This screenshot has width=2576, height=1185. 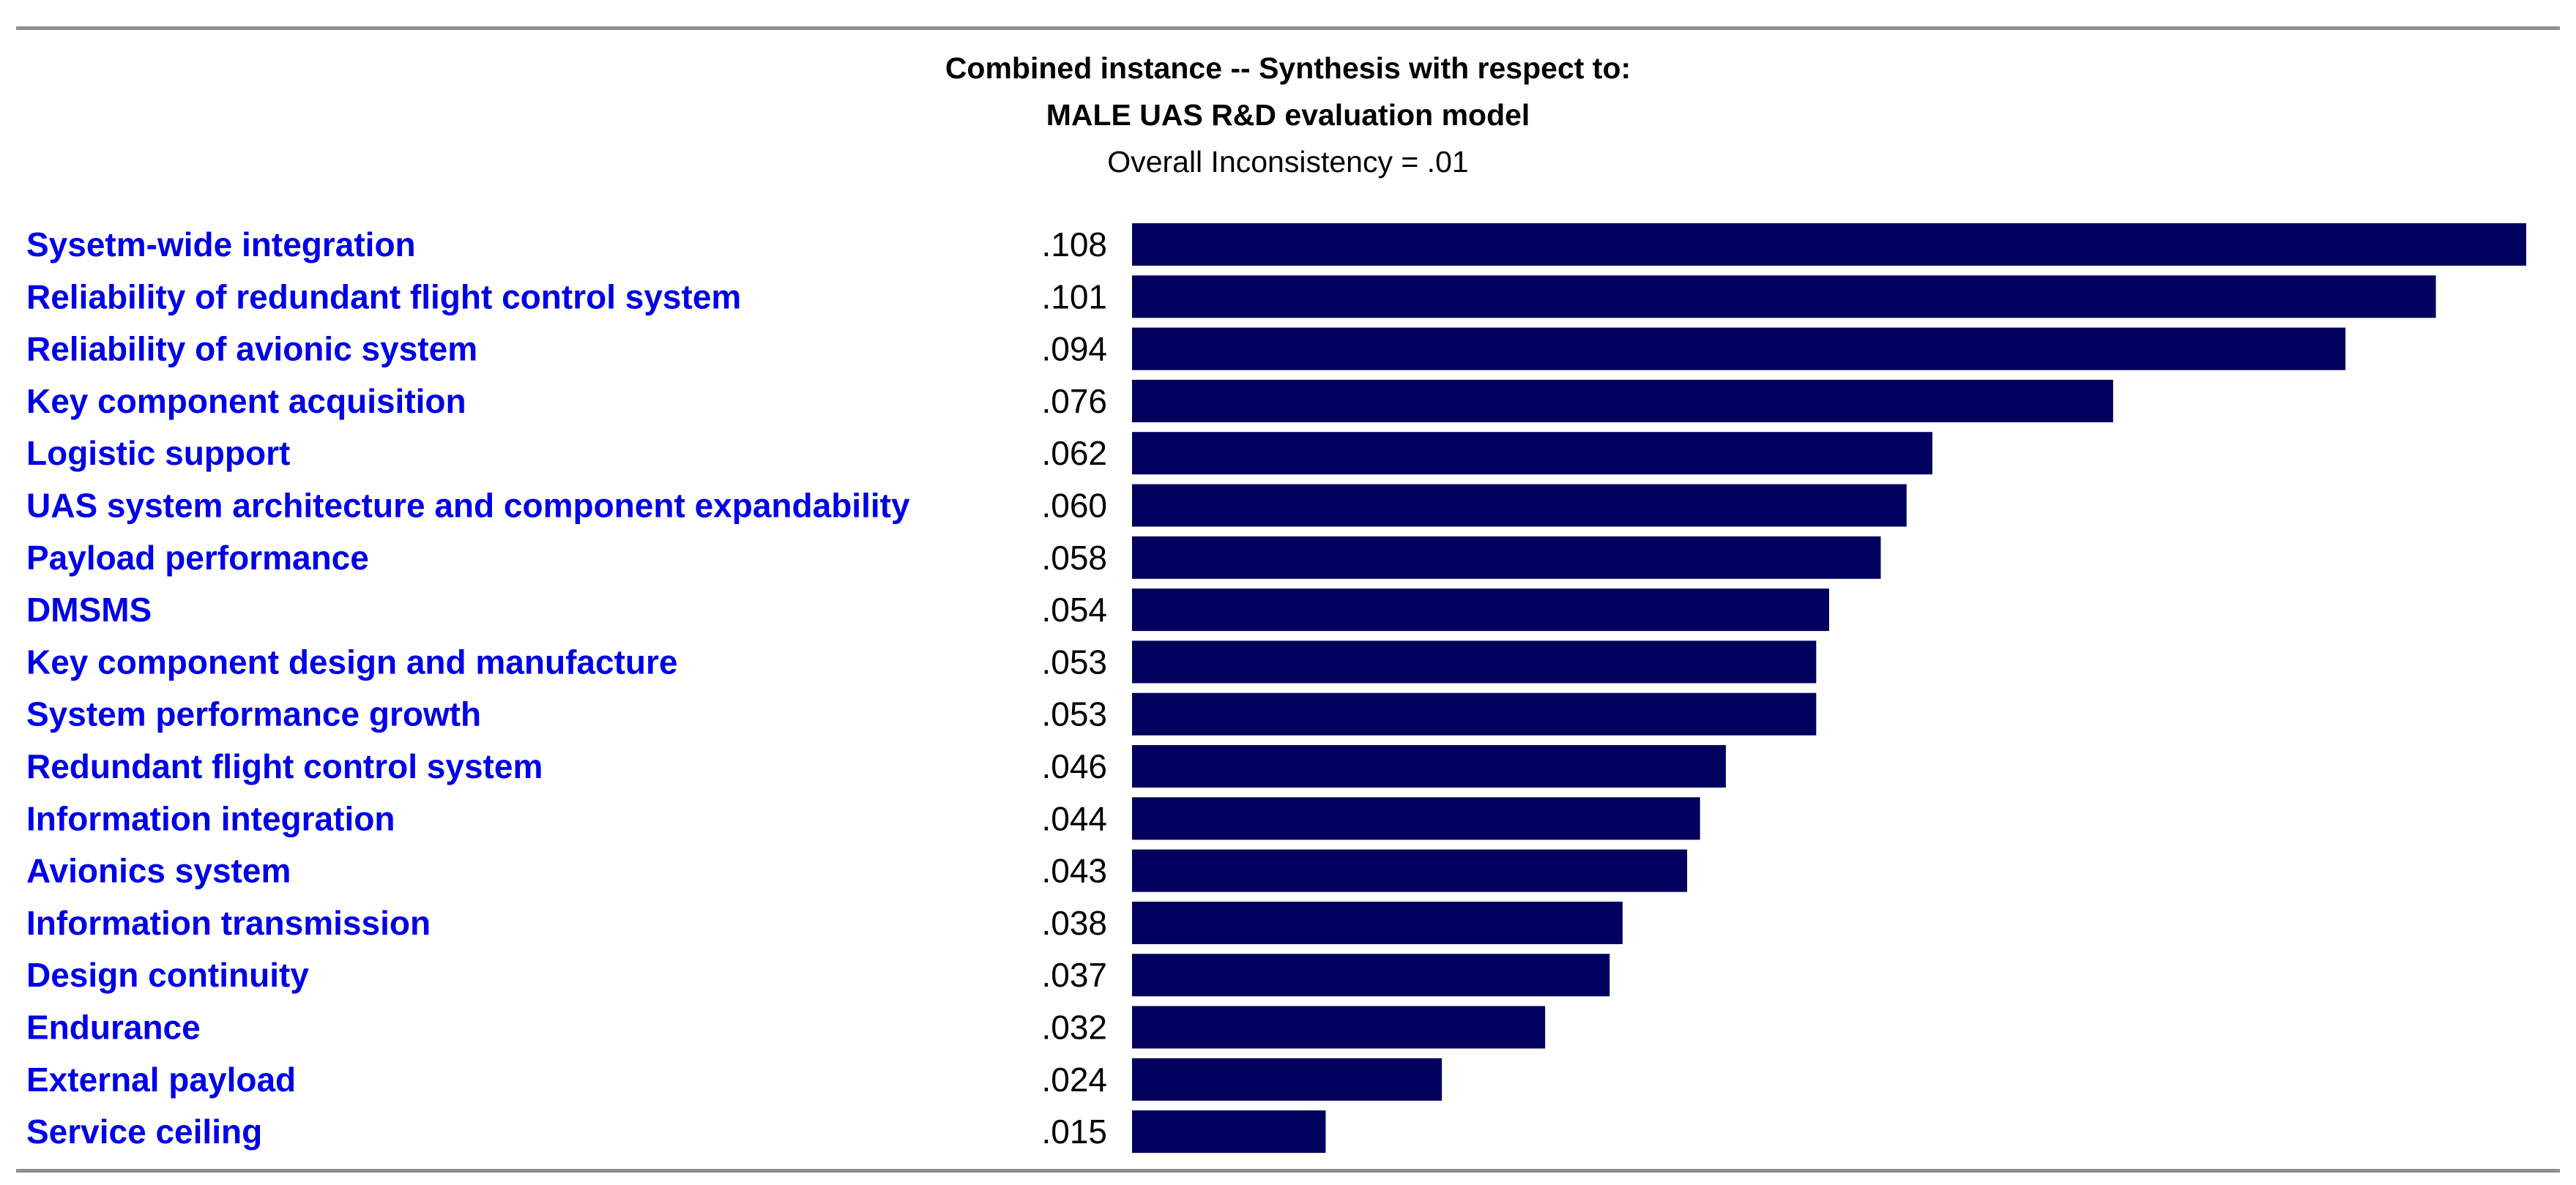 I want to click on value-label: .094, so click(x=1074, y=349).